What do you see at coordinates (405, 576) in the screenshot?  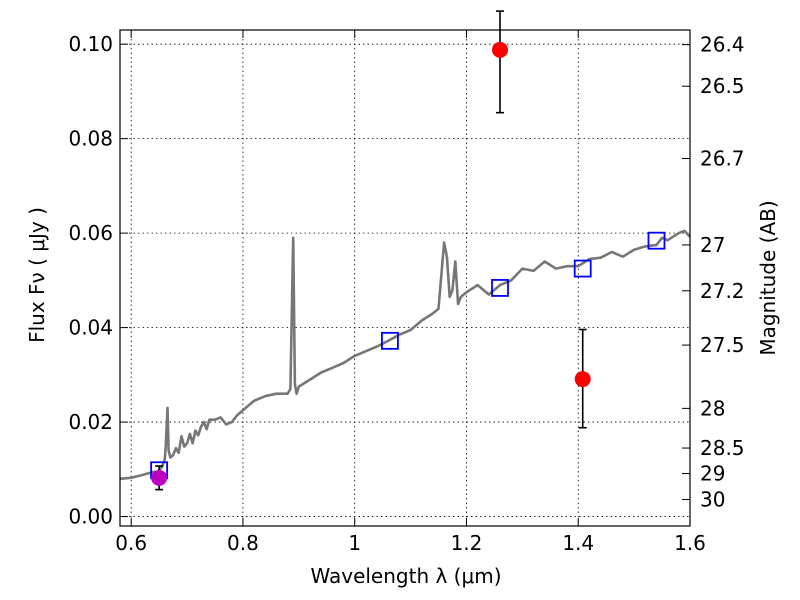 I see `x-axis-label: Wavelength λ (μm)` at bounding box center [405, 576].